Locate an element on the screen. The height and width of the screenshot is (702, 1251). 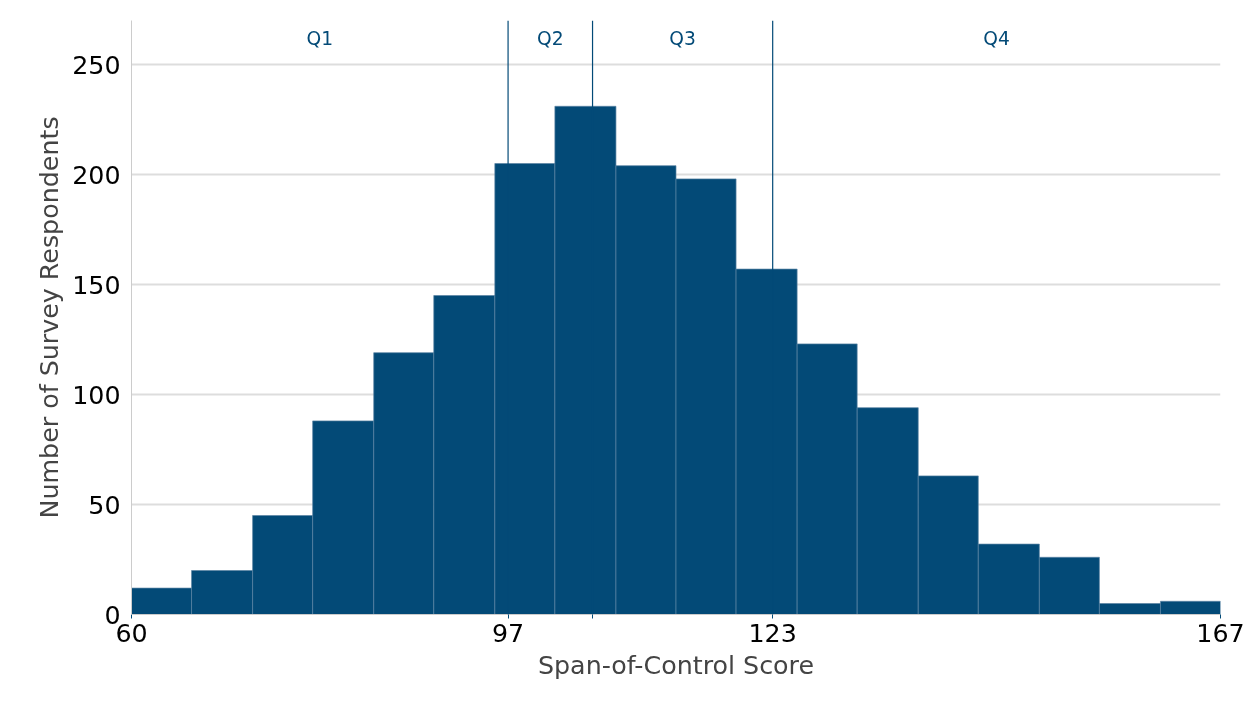
annotation: Q1 is located at coordinates (320, 38).